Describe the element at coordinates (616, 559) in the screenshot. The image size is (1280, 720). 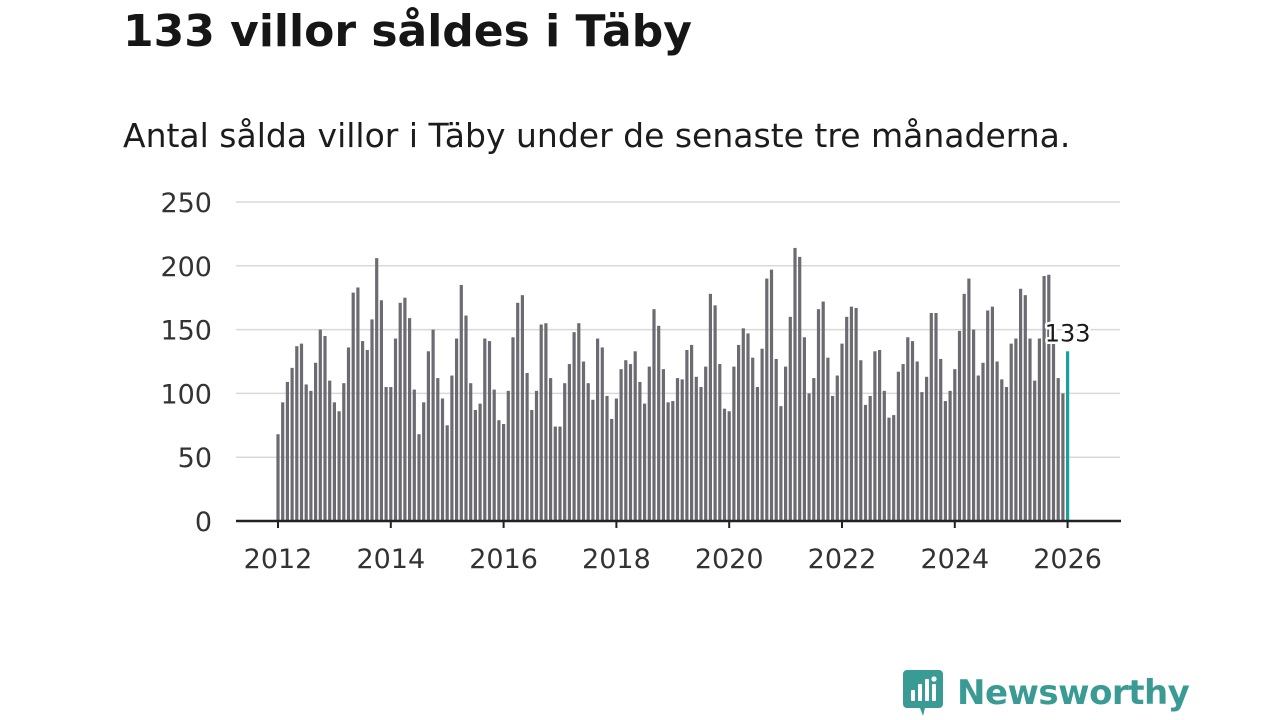
I see `x-tick-label: 2018` at that location.